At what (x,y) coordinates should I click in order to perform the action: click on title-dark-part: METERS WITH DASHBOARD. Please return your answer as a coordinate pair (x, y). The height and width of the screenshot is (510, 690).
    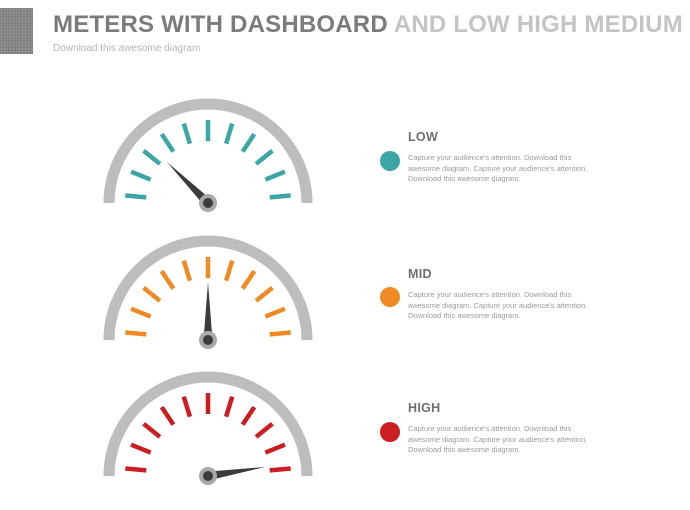
    Looking at the image, I should click on (220, 24).